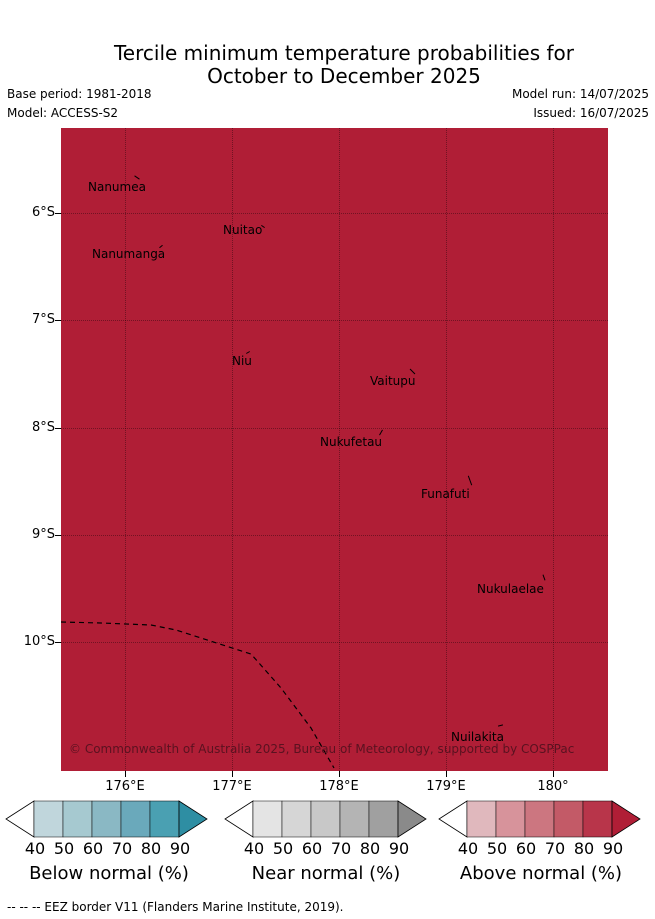 This screenshot has width=655, height=919. I want to click on lon-label-177e: 177°E, so click(232, 786).